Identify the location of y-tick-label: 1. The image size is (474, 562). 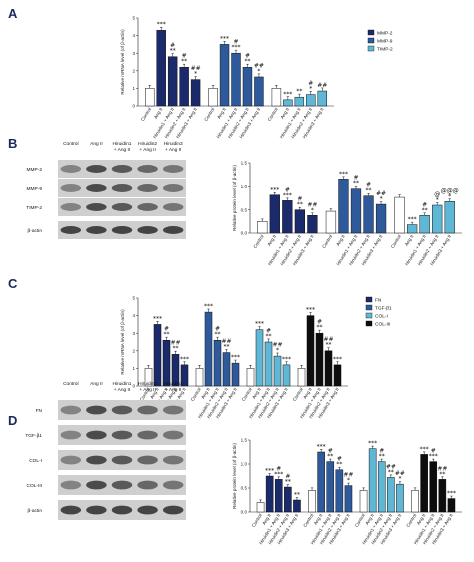
(133, 88).